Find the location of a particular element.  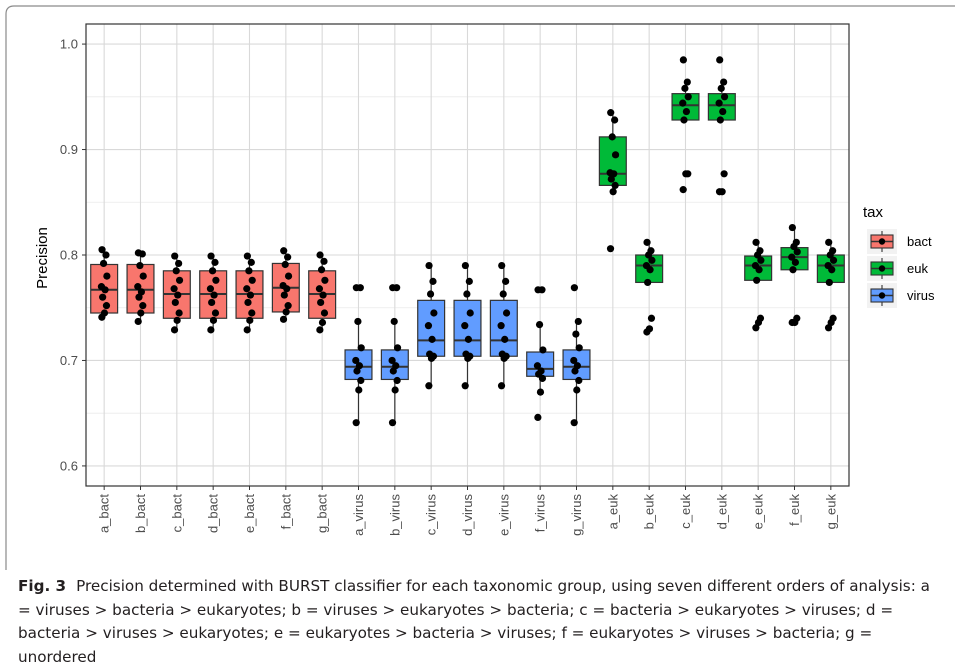

x-tick-label: f_virus is located at coordinates (540, 513).